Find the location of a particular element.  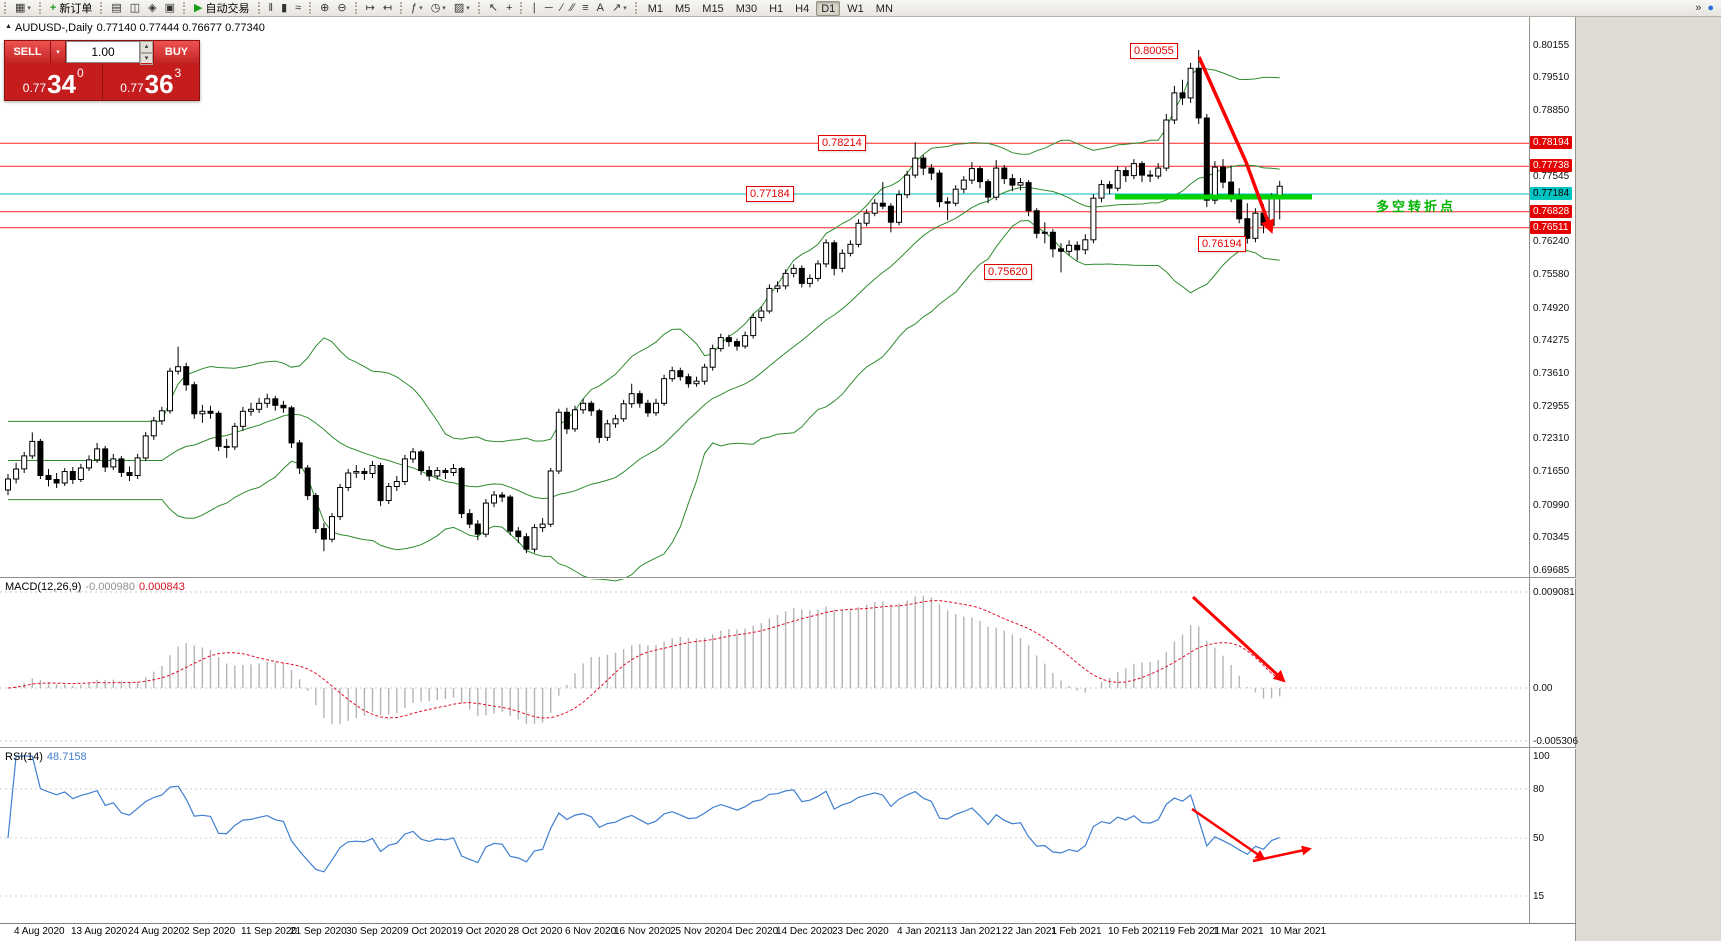

fibonacci-button: ≡ is located at coordinates (585, 8).